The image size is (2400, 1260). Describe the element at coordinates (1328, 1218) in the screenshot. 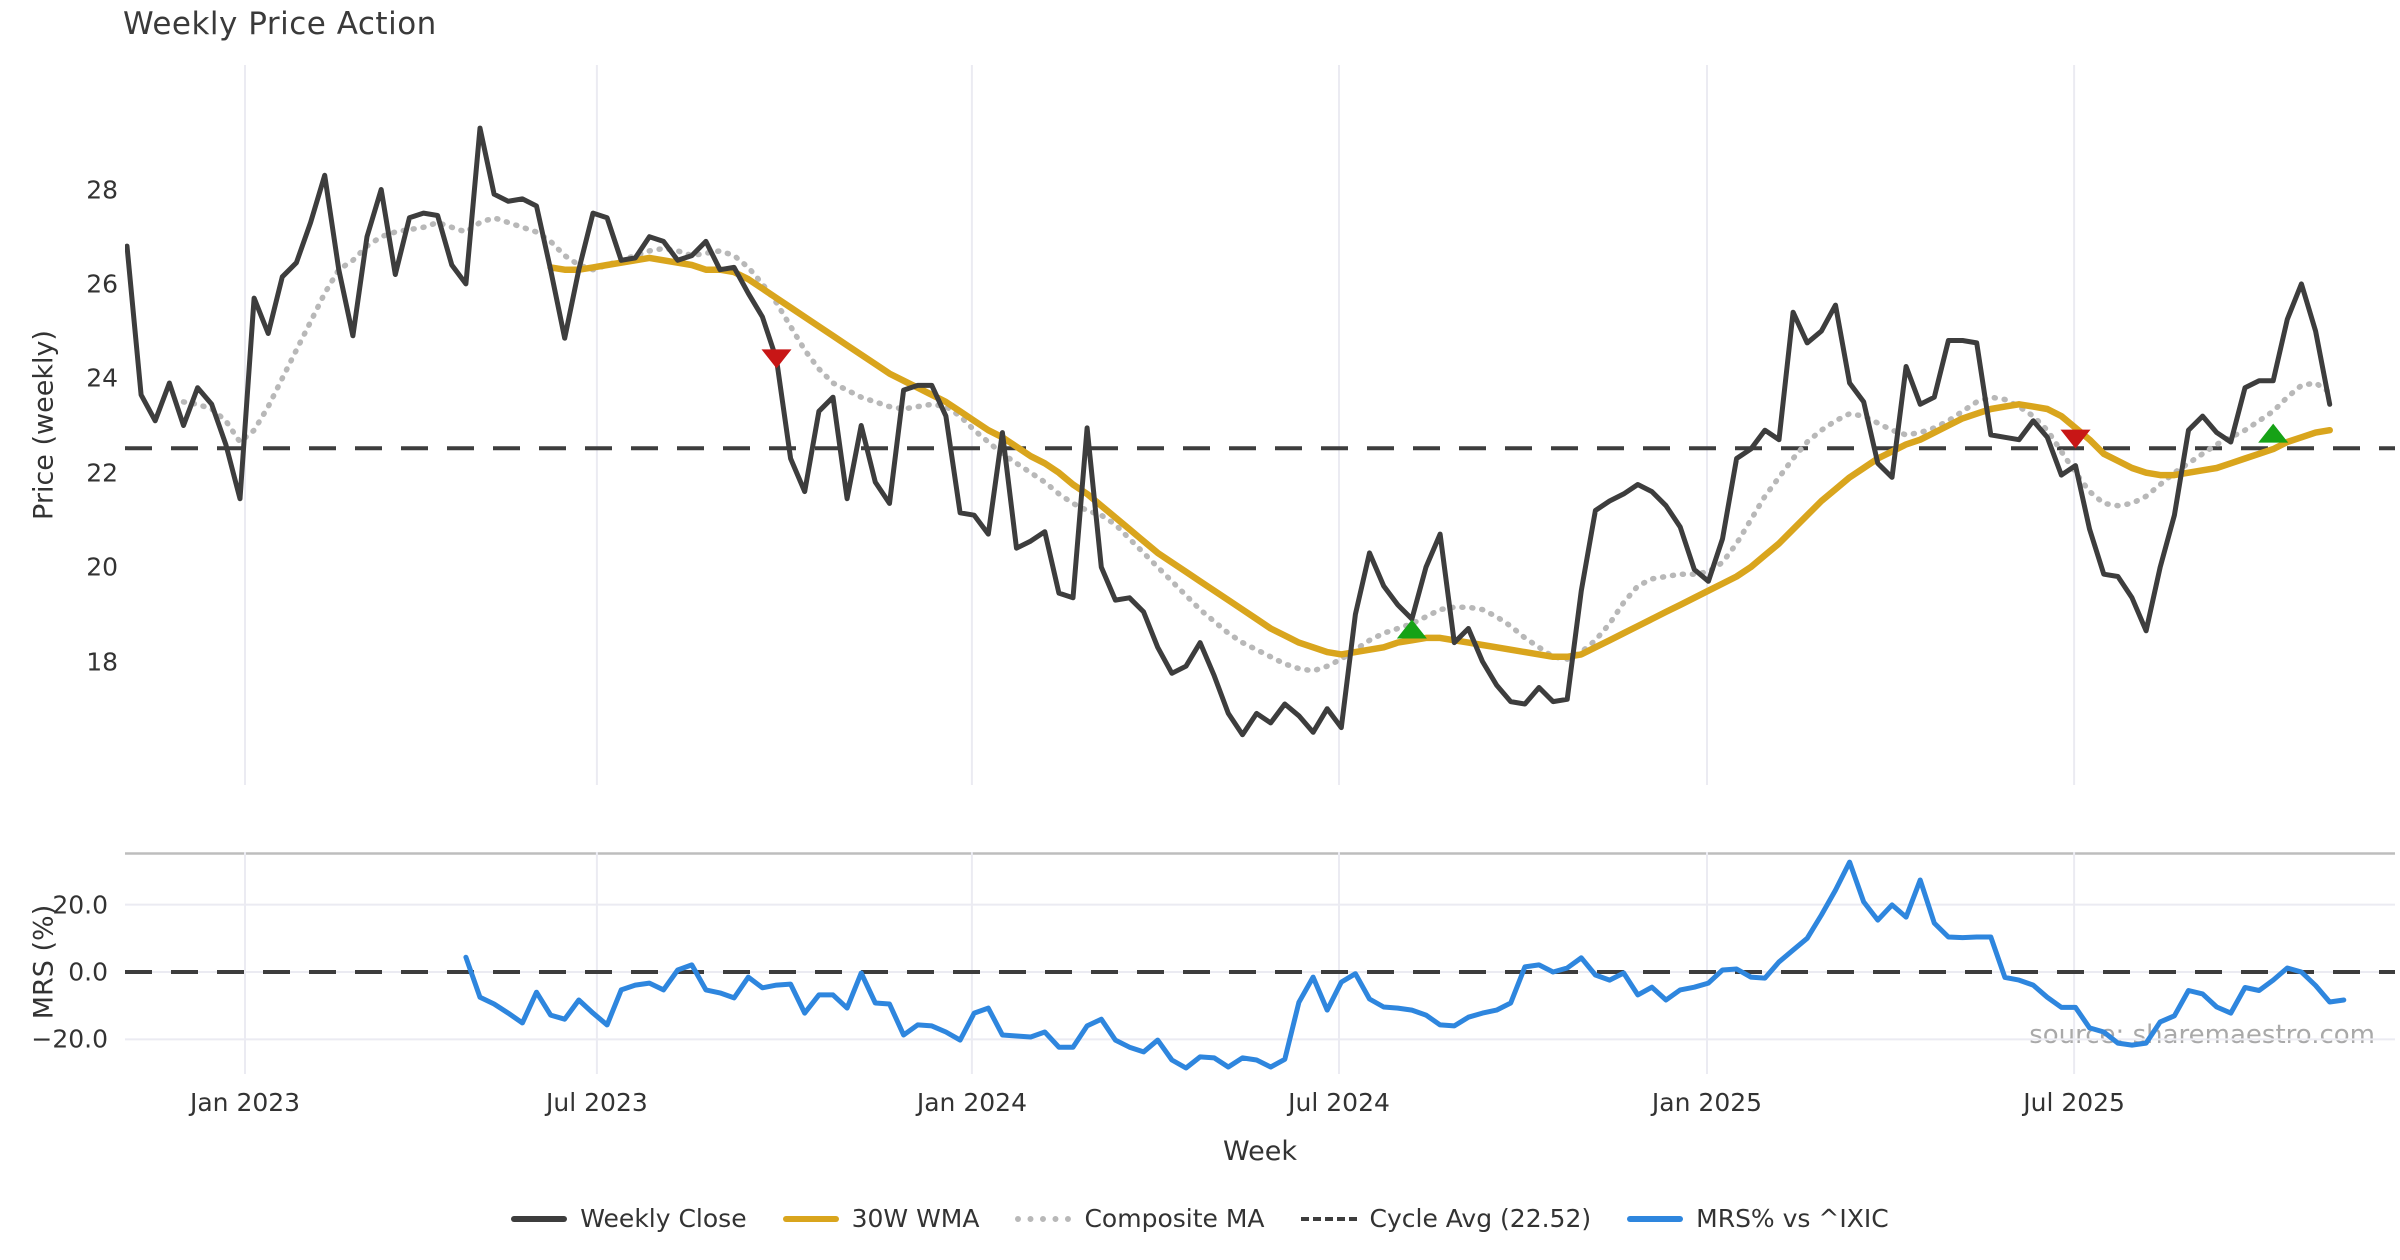

I see `cycle-legend-swatch` at that location.